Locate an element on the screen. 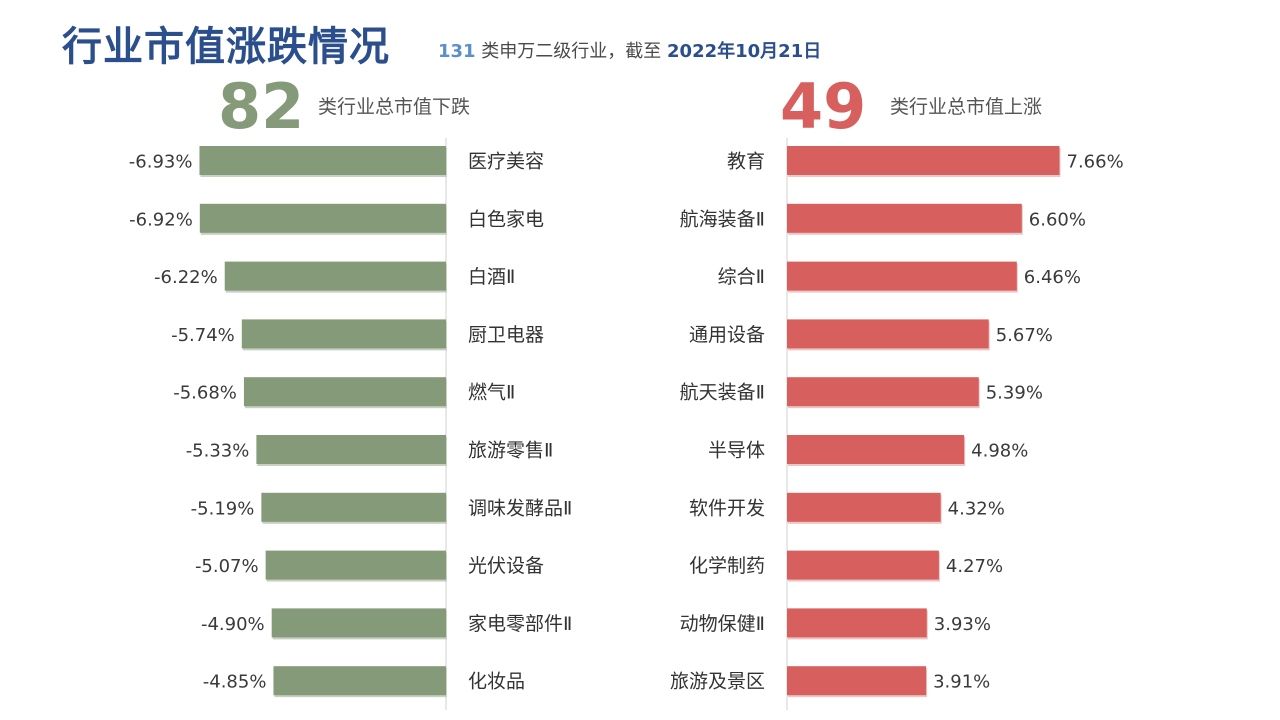 This screenshot has height=720, width=1280. up-caption: 类行业总市值上涨 is located at coordinates (966, 107).